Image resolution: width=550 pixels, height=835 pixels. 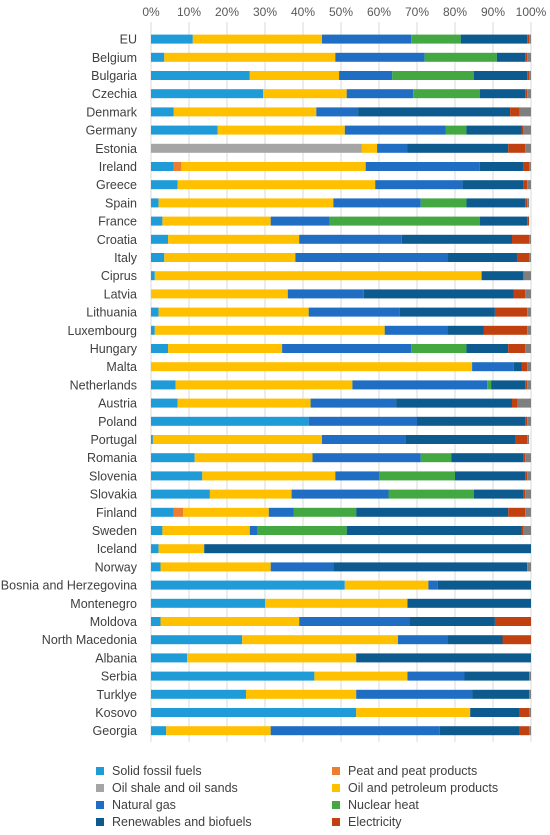 What do you see at coordinates (182, 822) in the screenshot?
I see `legend-label: Renewables and biofuels` at bounding box center [182, 822].